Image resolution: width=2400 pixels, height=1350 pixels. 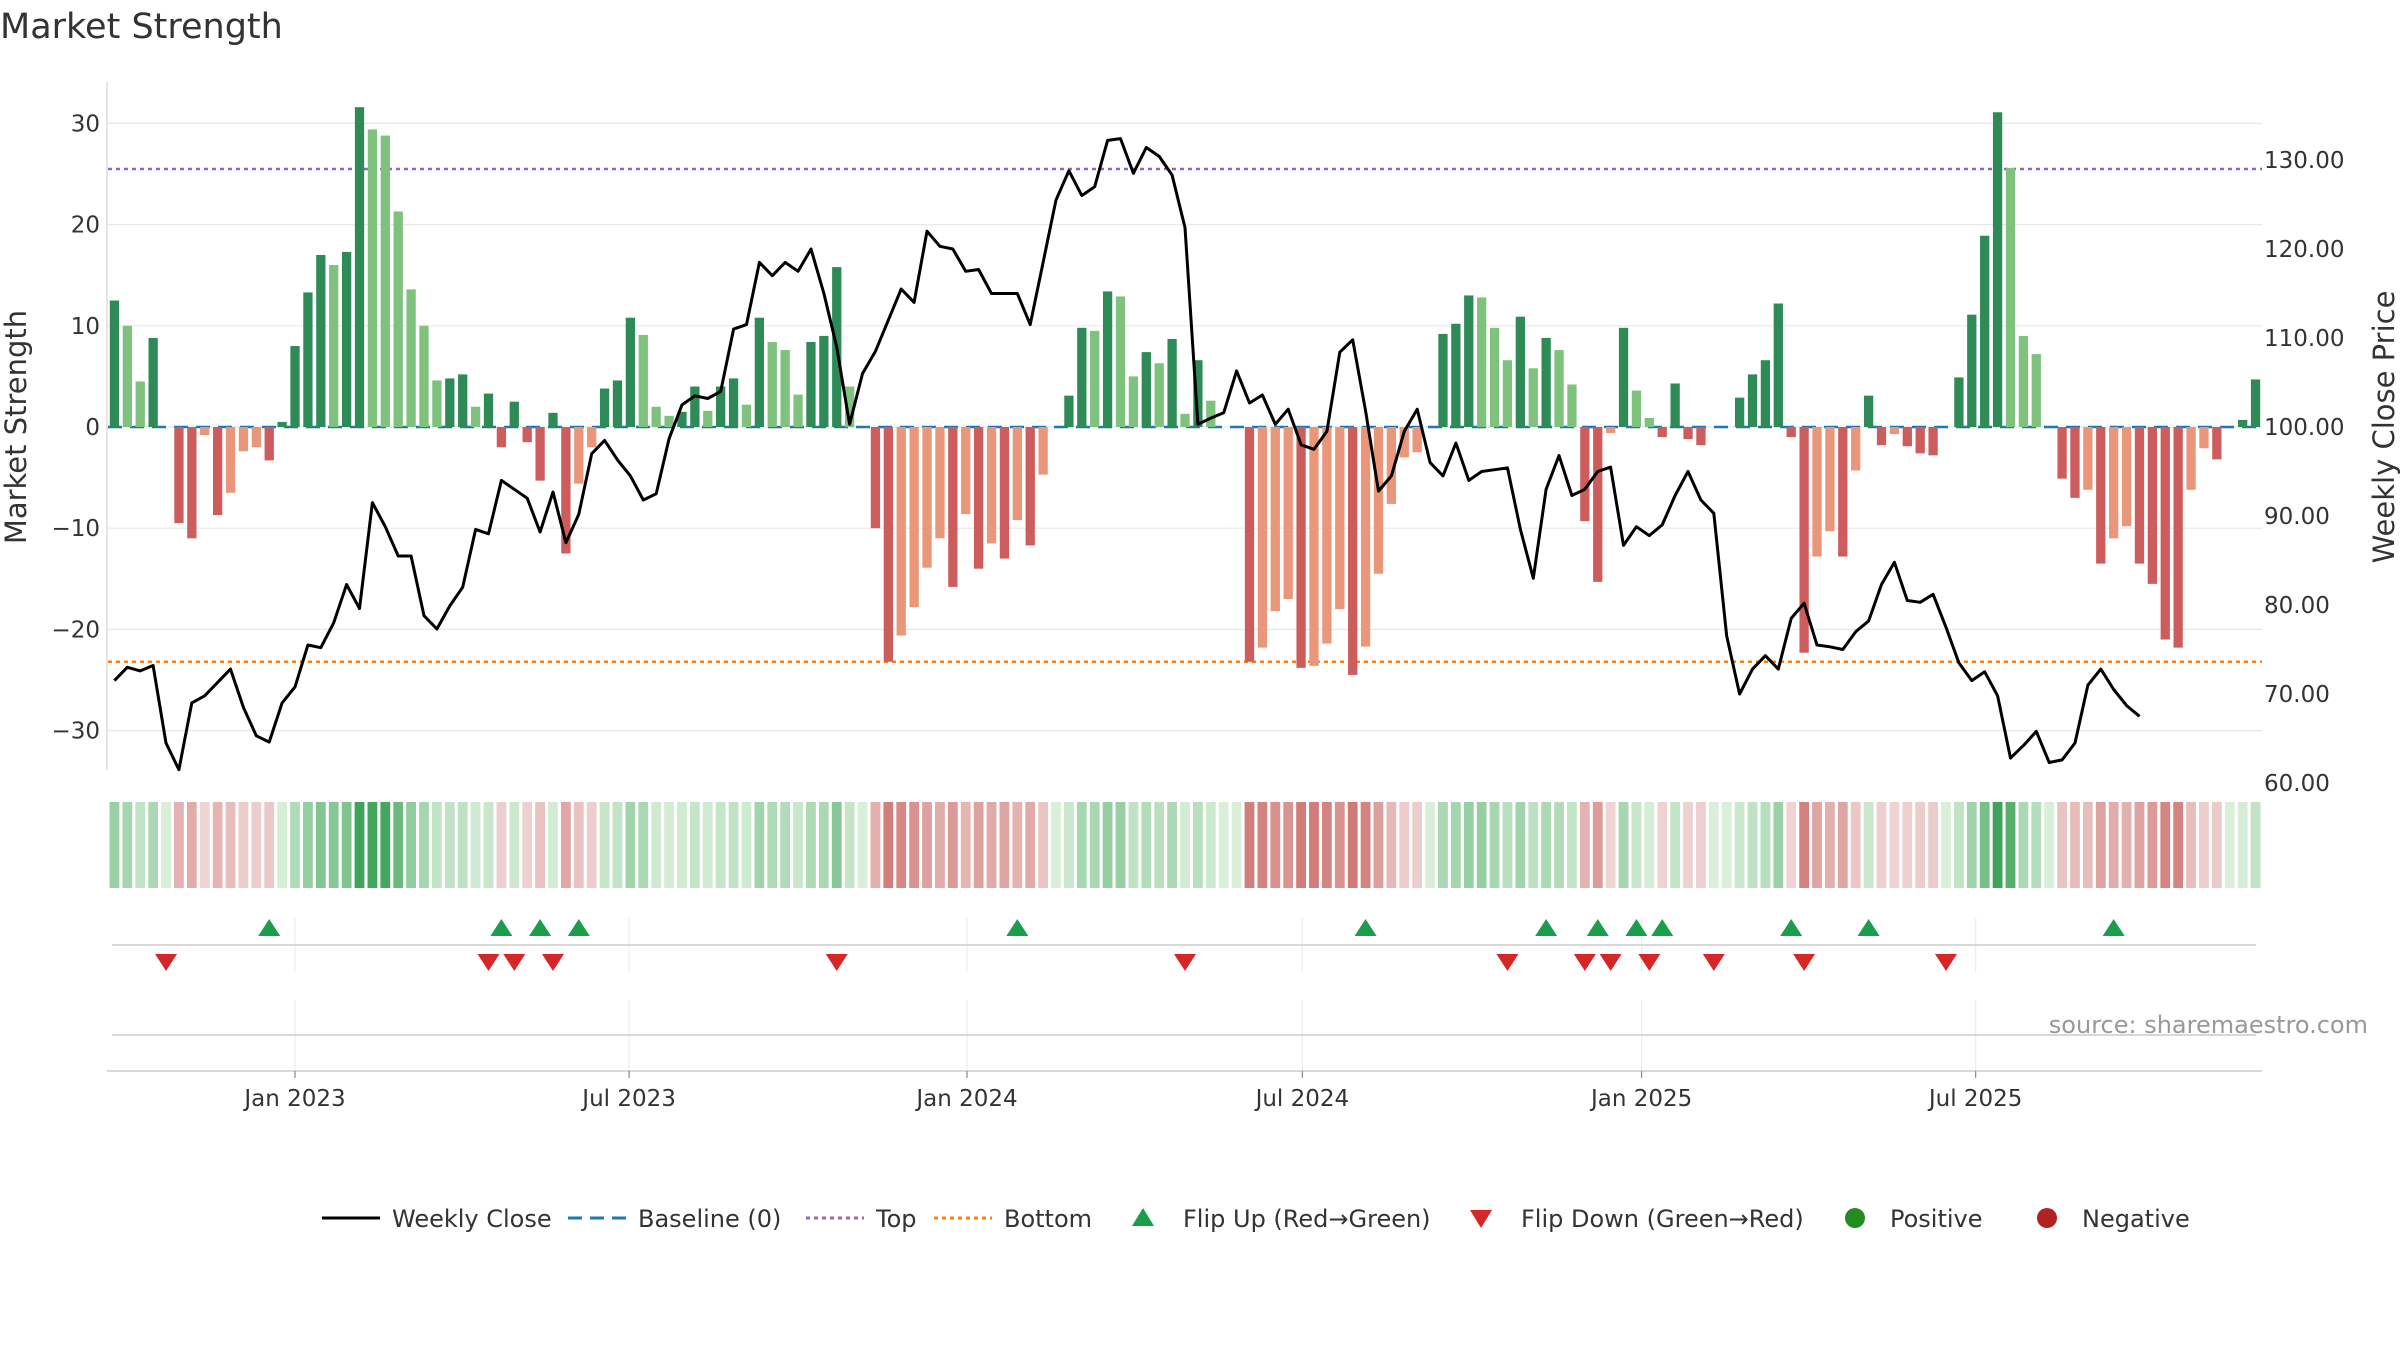 I want to click on legend-label: Negative, so click(x=2136, y=1219).